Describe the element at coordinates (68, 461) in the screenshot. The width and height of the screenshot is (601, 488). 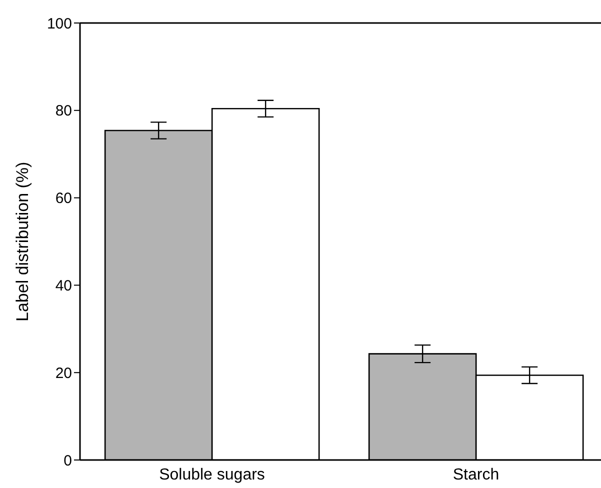
I see `y-tick-label: 0` at that location.